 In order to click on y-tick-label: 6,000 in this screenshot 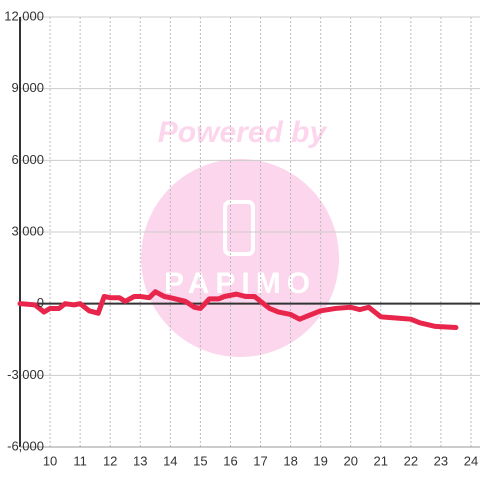, I will do `click(27, 159)`.